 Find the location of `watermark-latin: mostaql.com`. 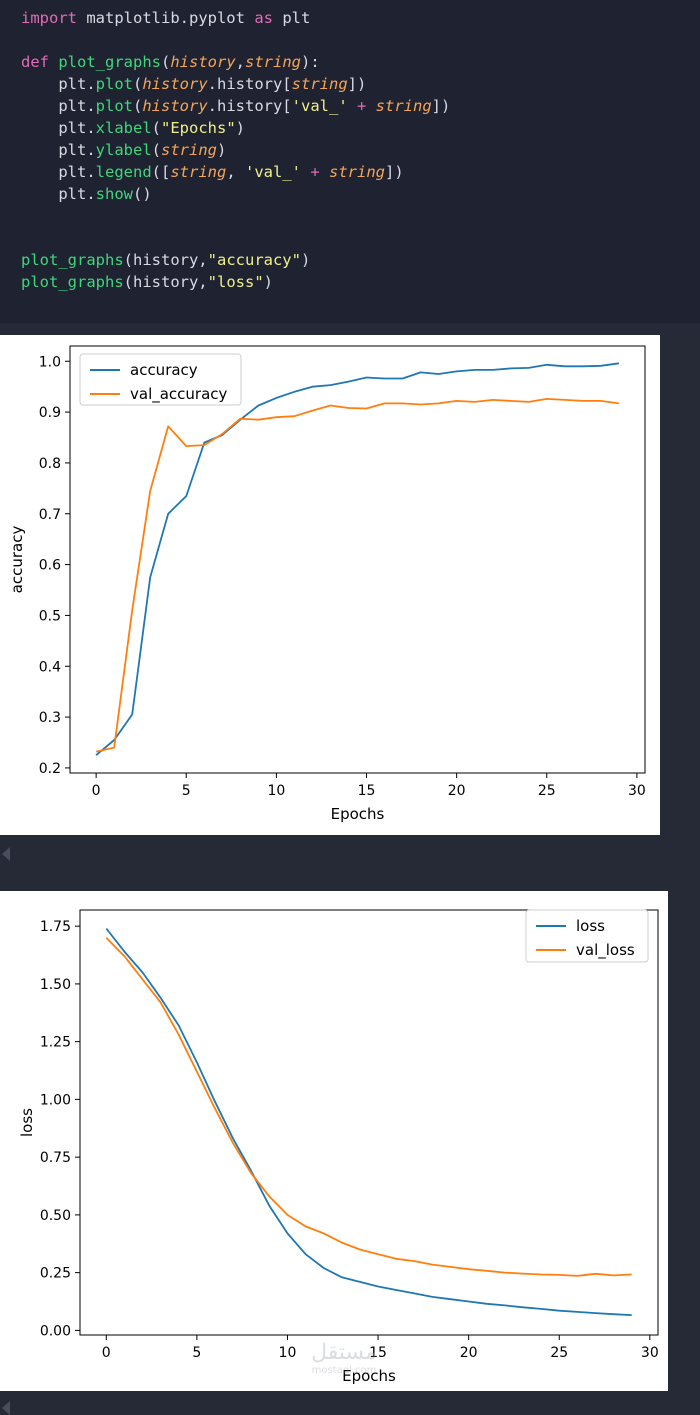

watermark-latin: mostaql.com is located at coordinates (344, 1370).